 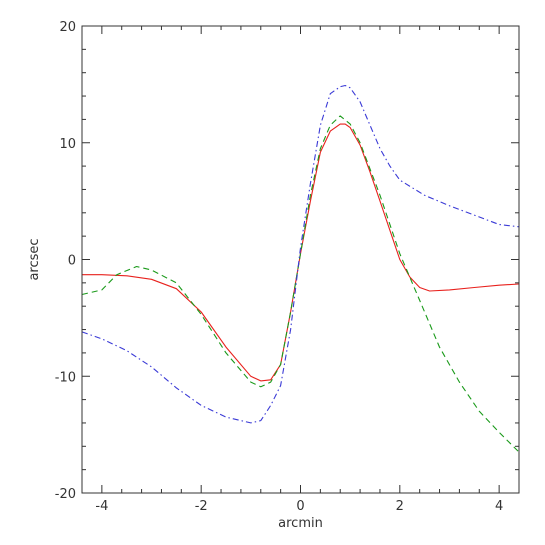 What do you see at coordinates (499, 506) in the screenshot?
I see `x-tick-label: 4` at bounding box center [499, 506].